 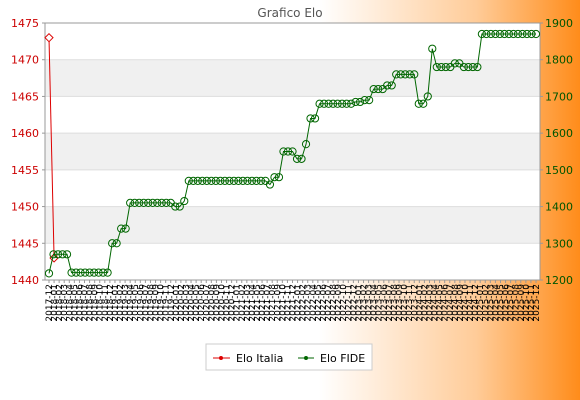 What do you see at coordinates (486, 303) in the screenshot?
I see `x-tick-label: 2025-02` at bounding box center [486, 303].